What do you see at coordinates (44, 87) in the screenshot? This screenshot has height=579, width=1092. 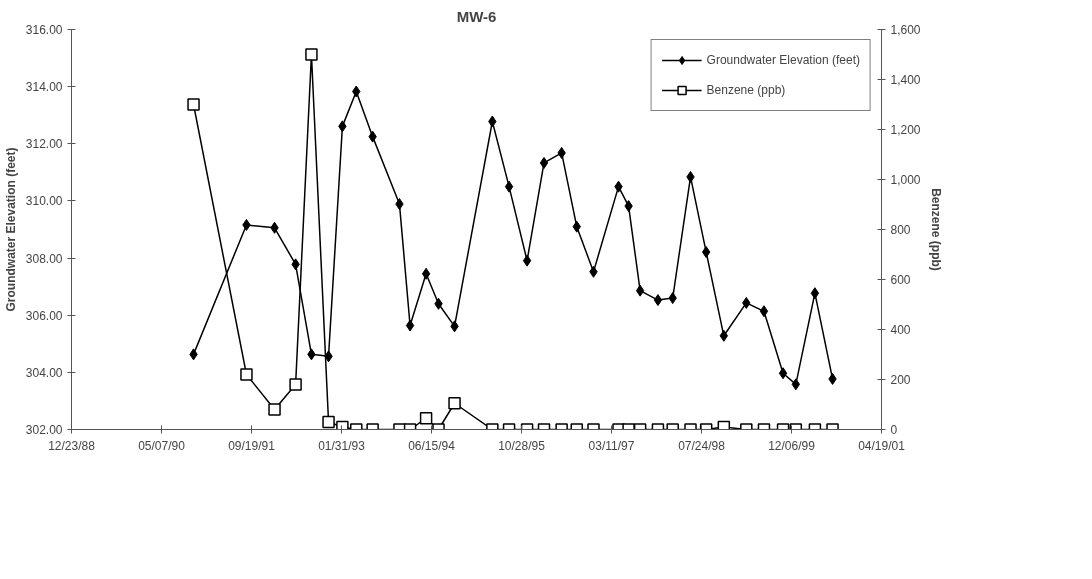 I see `y-tick-label: 314.00` at bounding box center [44, 87].